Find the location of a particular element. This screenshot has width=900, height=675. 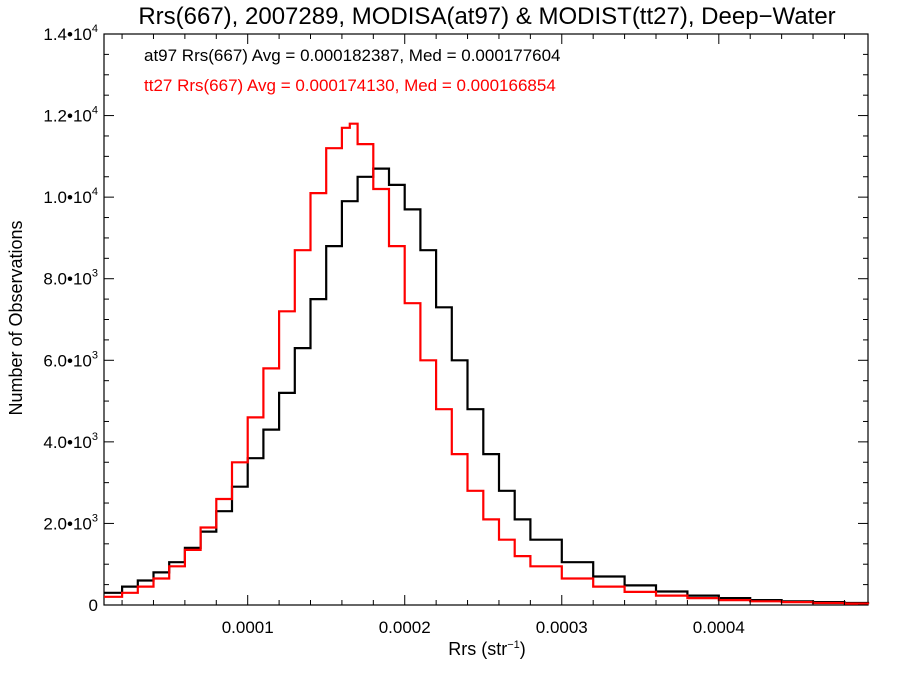

y-tick-label: 6.0•103 is located at coordinates (70, 359).